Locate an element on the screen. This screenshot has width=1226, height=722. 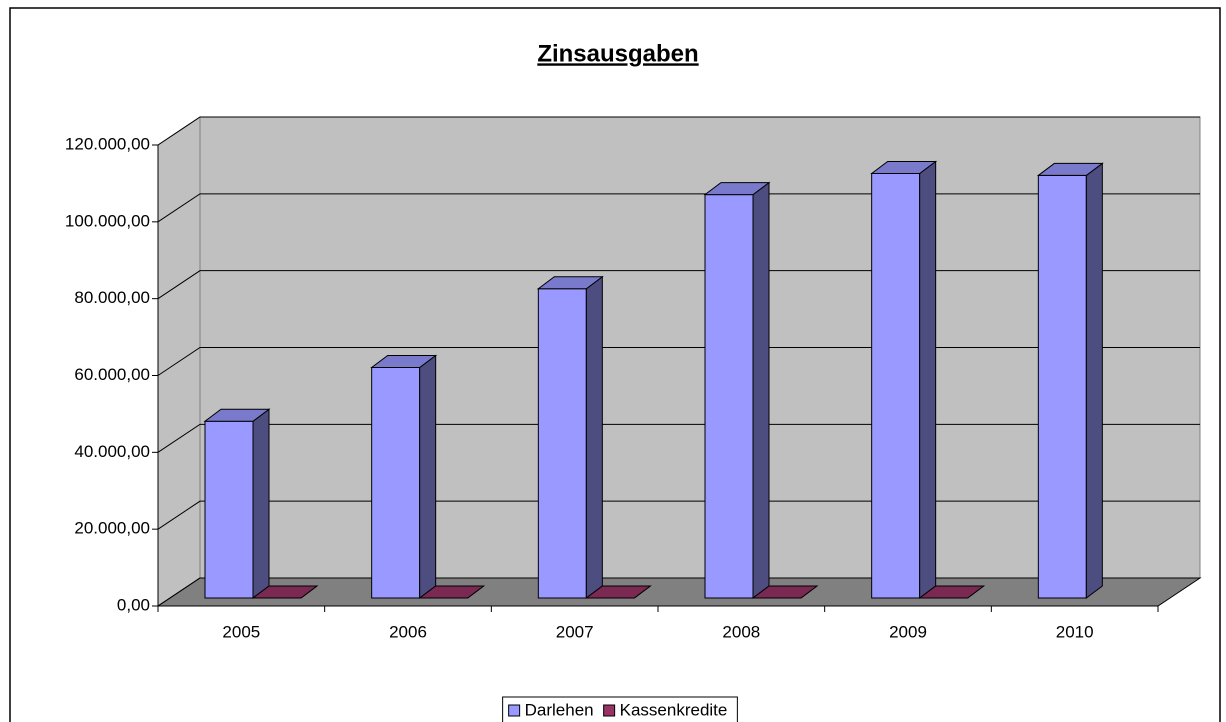
chart-title: Zinsausgaben is located at coordinates (617, 53).